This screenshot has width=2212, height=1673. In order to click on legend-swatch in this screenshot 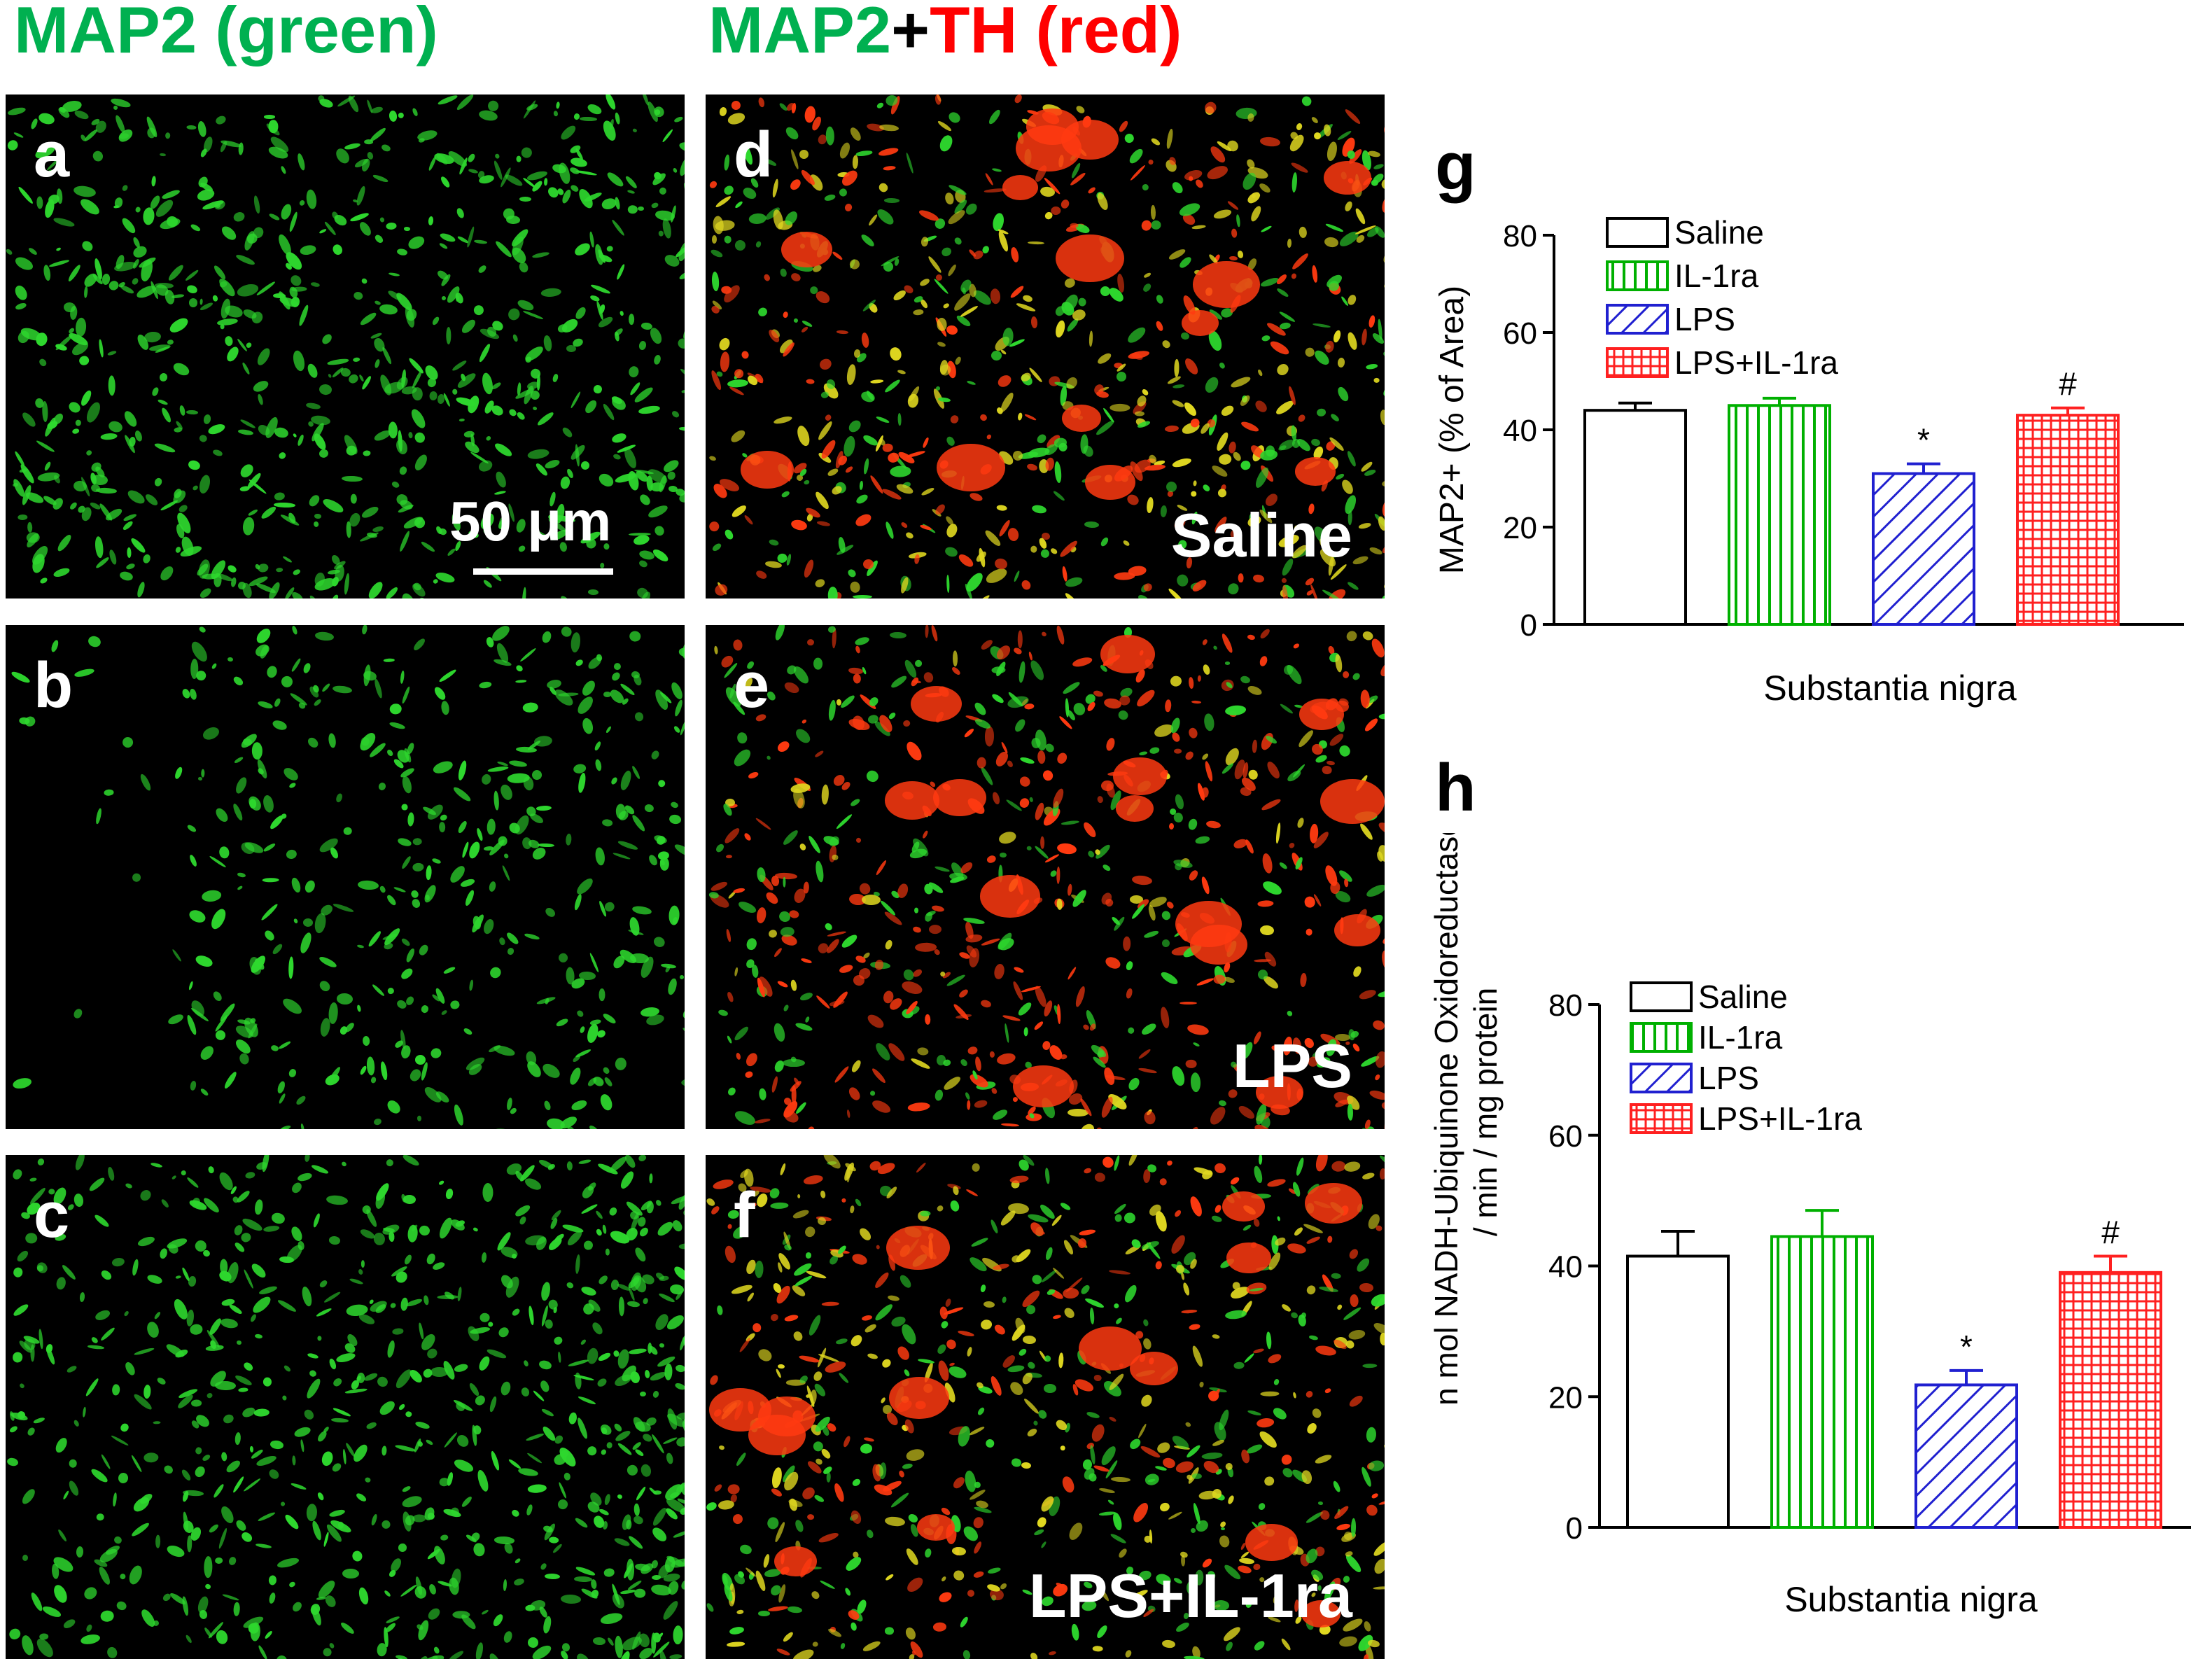, I will do `click(1637, 275)`.